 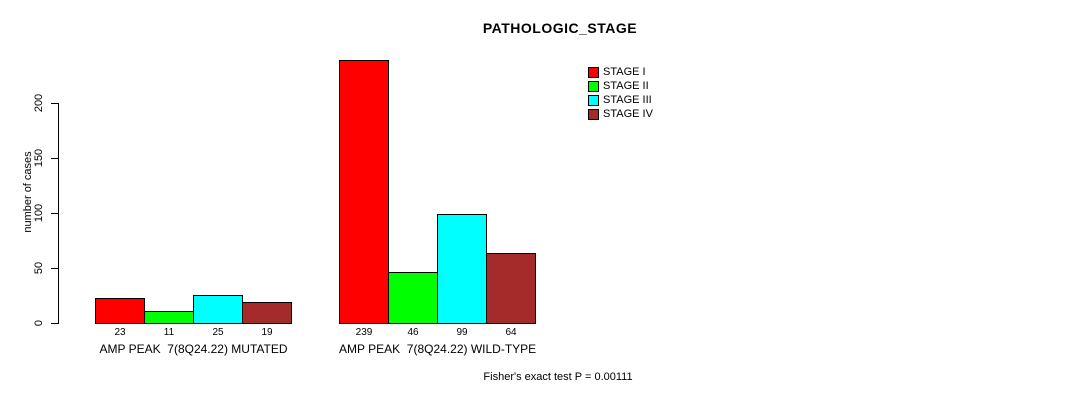 What do you see at coordinates (624, 72) in the screenshot?
I see `legend-label: STAGE I` at bounding box center [624, 72].